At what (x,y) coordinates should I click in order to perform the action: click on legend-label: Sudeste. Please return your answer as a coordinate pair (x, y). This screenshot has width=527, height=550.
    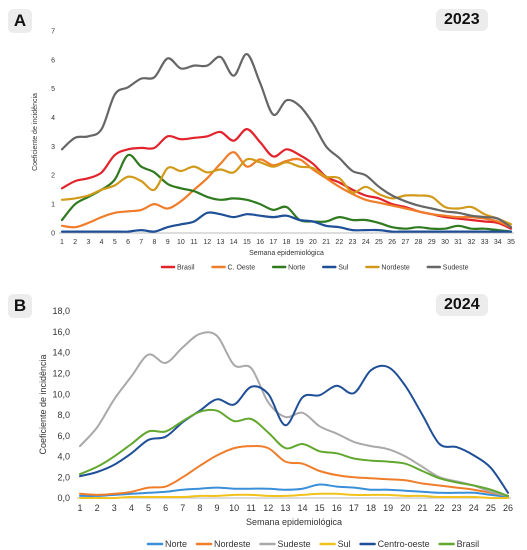
    Looking at the image, I should click on (294, 544).